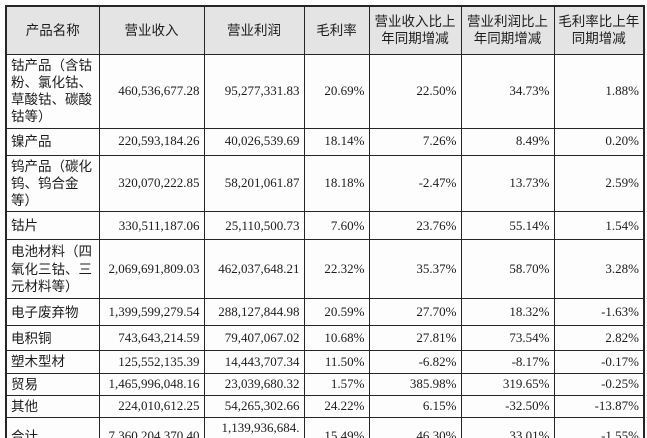 The width and height of the screenshot is (647, 438). What do you see at coordinates (415, 183) in the screenshot?
I see `cell-revenue-yoy: -2.47%` at bounding box center [415, 183].